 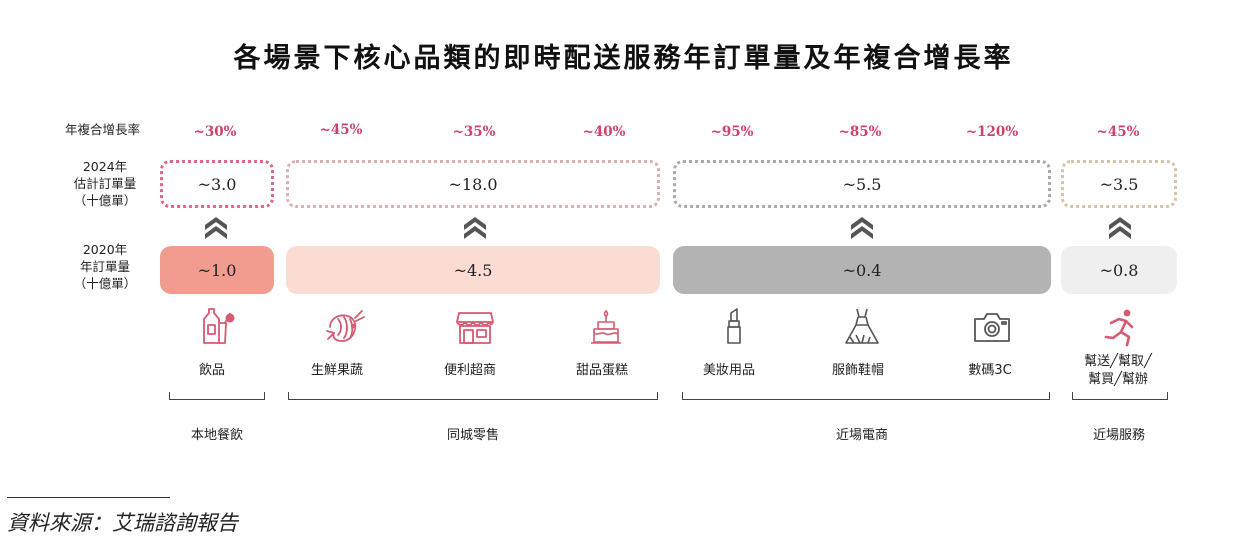 I want to click on row-label-2020: 2020年 年訂單量 （十億單）, so click(x=105, y=266).